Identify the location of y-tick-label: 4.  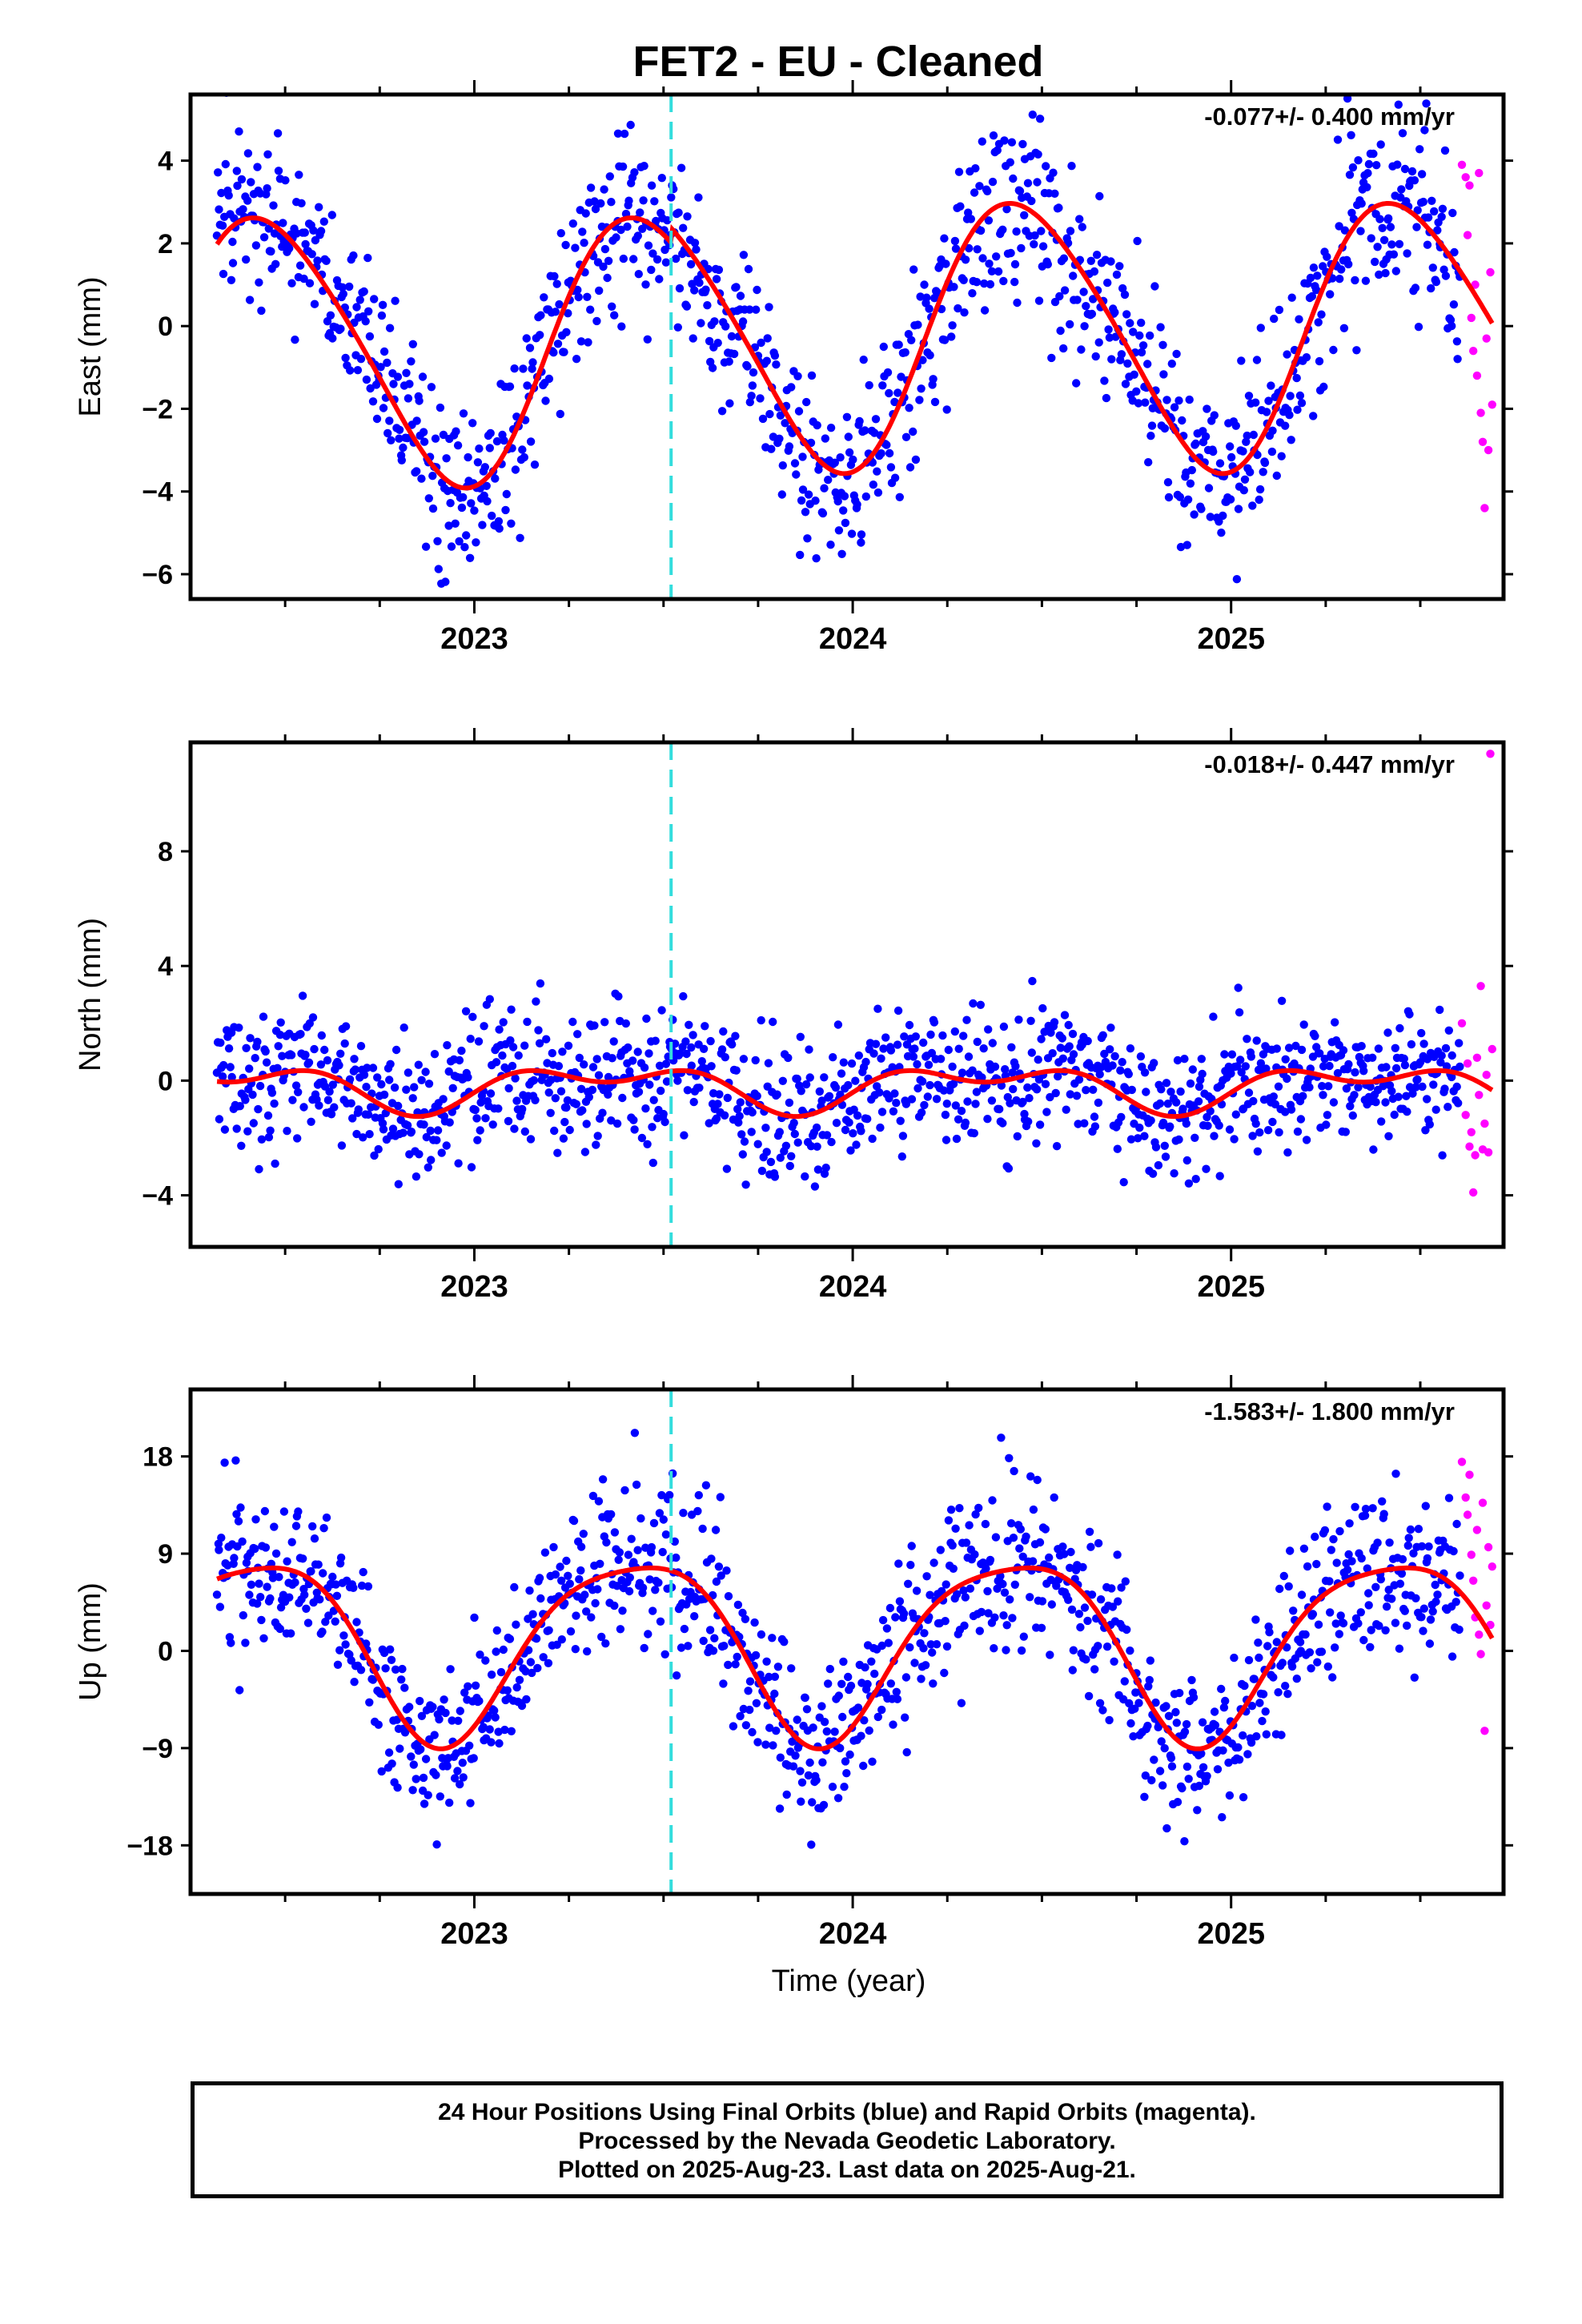
(165, 966).